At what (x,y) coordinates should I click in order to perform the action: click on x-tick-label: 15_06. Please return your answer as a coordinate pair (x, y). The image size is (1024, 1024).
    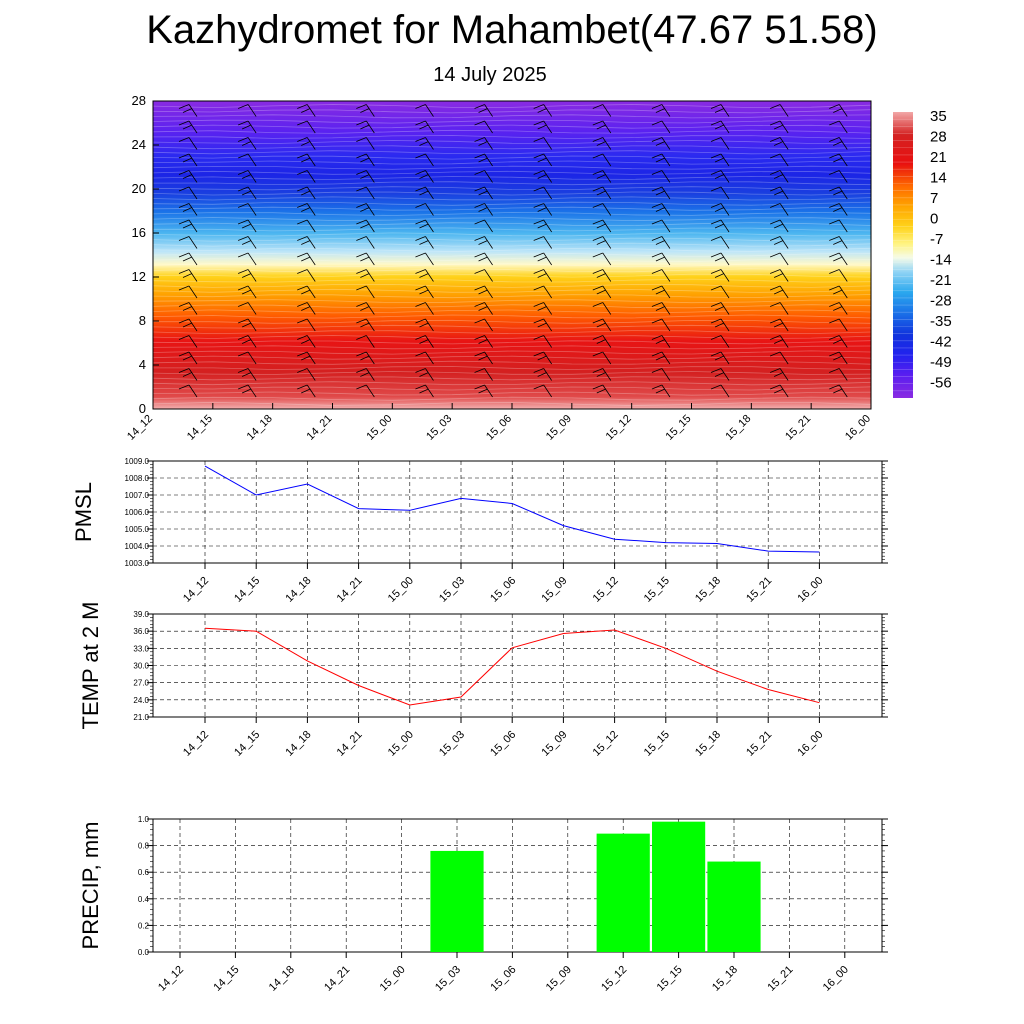
    Looking at the image, I should click on (499, 428).